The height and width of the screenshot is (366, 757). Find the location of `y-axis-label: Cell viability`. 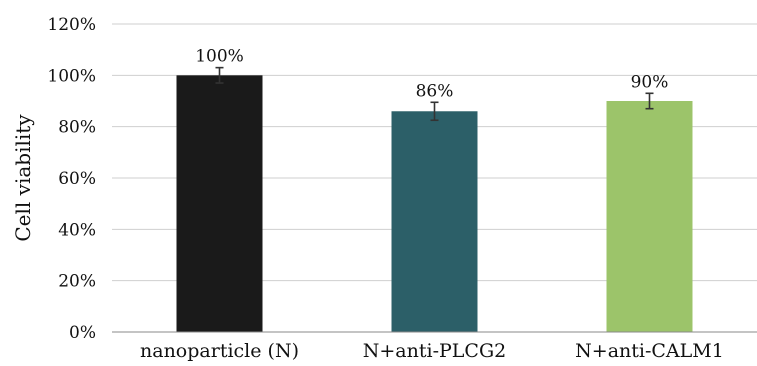

y-axis-label: Cell viability is located at coordinates (23, 178).